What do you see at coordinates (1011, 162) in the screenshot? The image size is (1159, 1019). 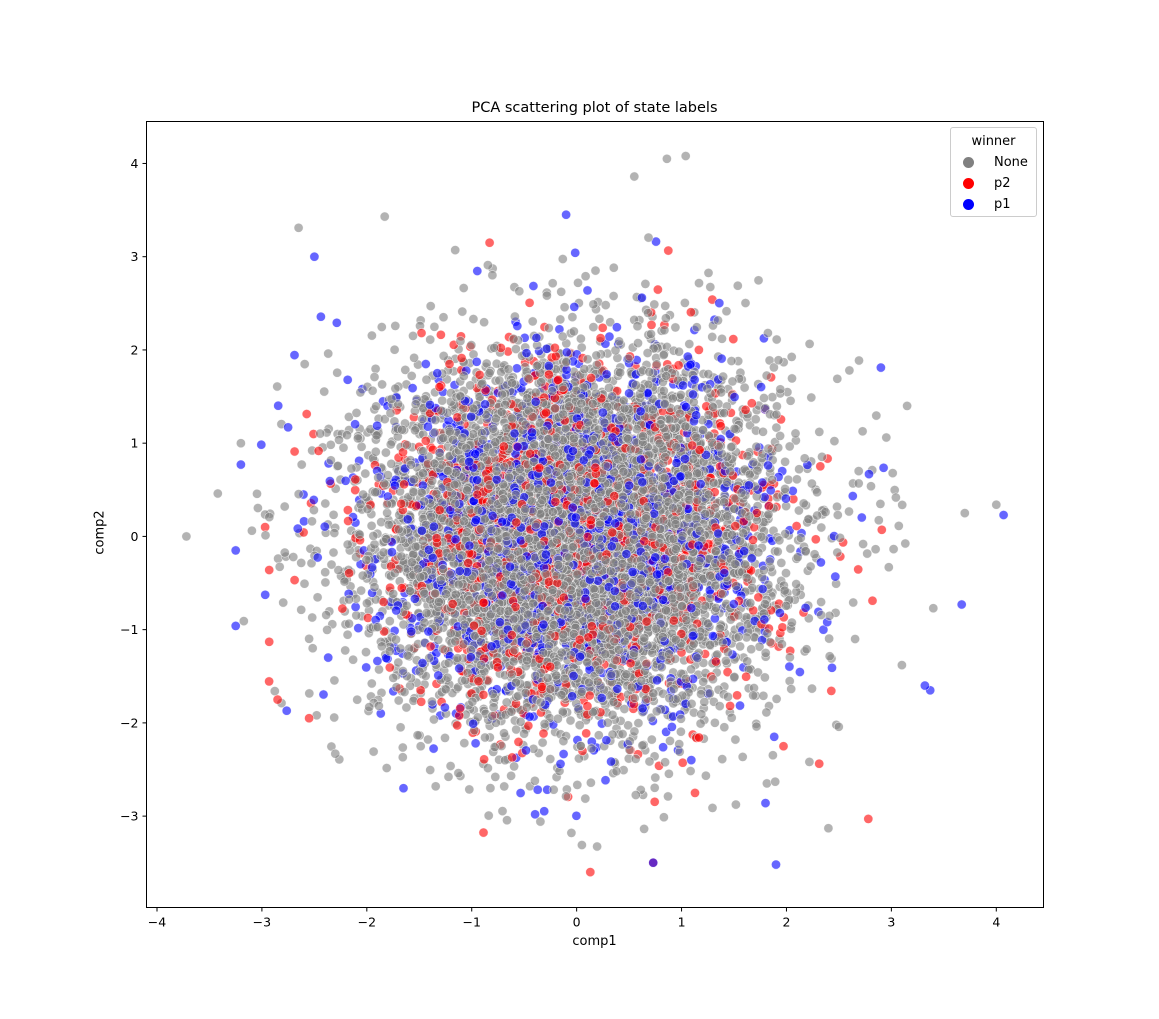 I see `legend-label-none: None` at bounding box center [1011, 162].